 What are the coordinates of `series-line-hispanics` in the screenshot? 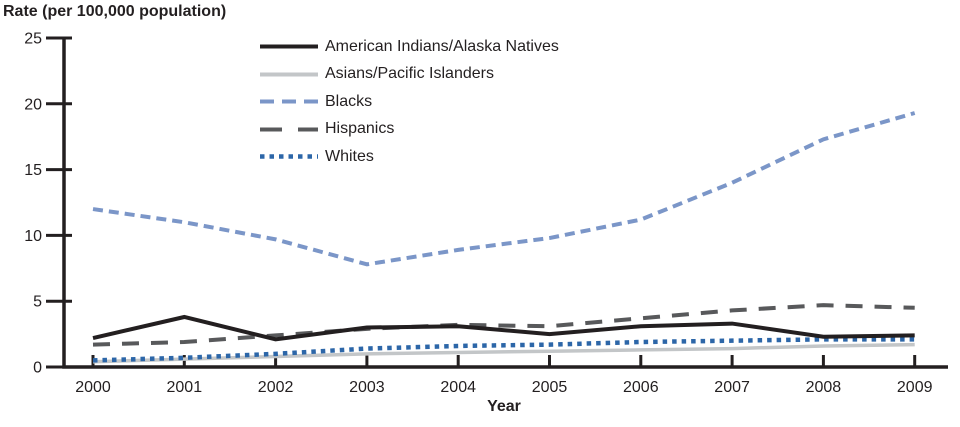 It's located at (503, 325).